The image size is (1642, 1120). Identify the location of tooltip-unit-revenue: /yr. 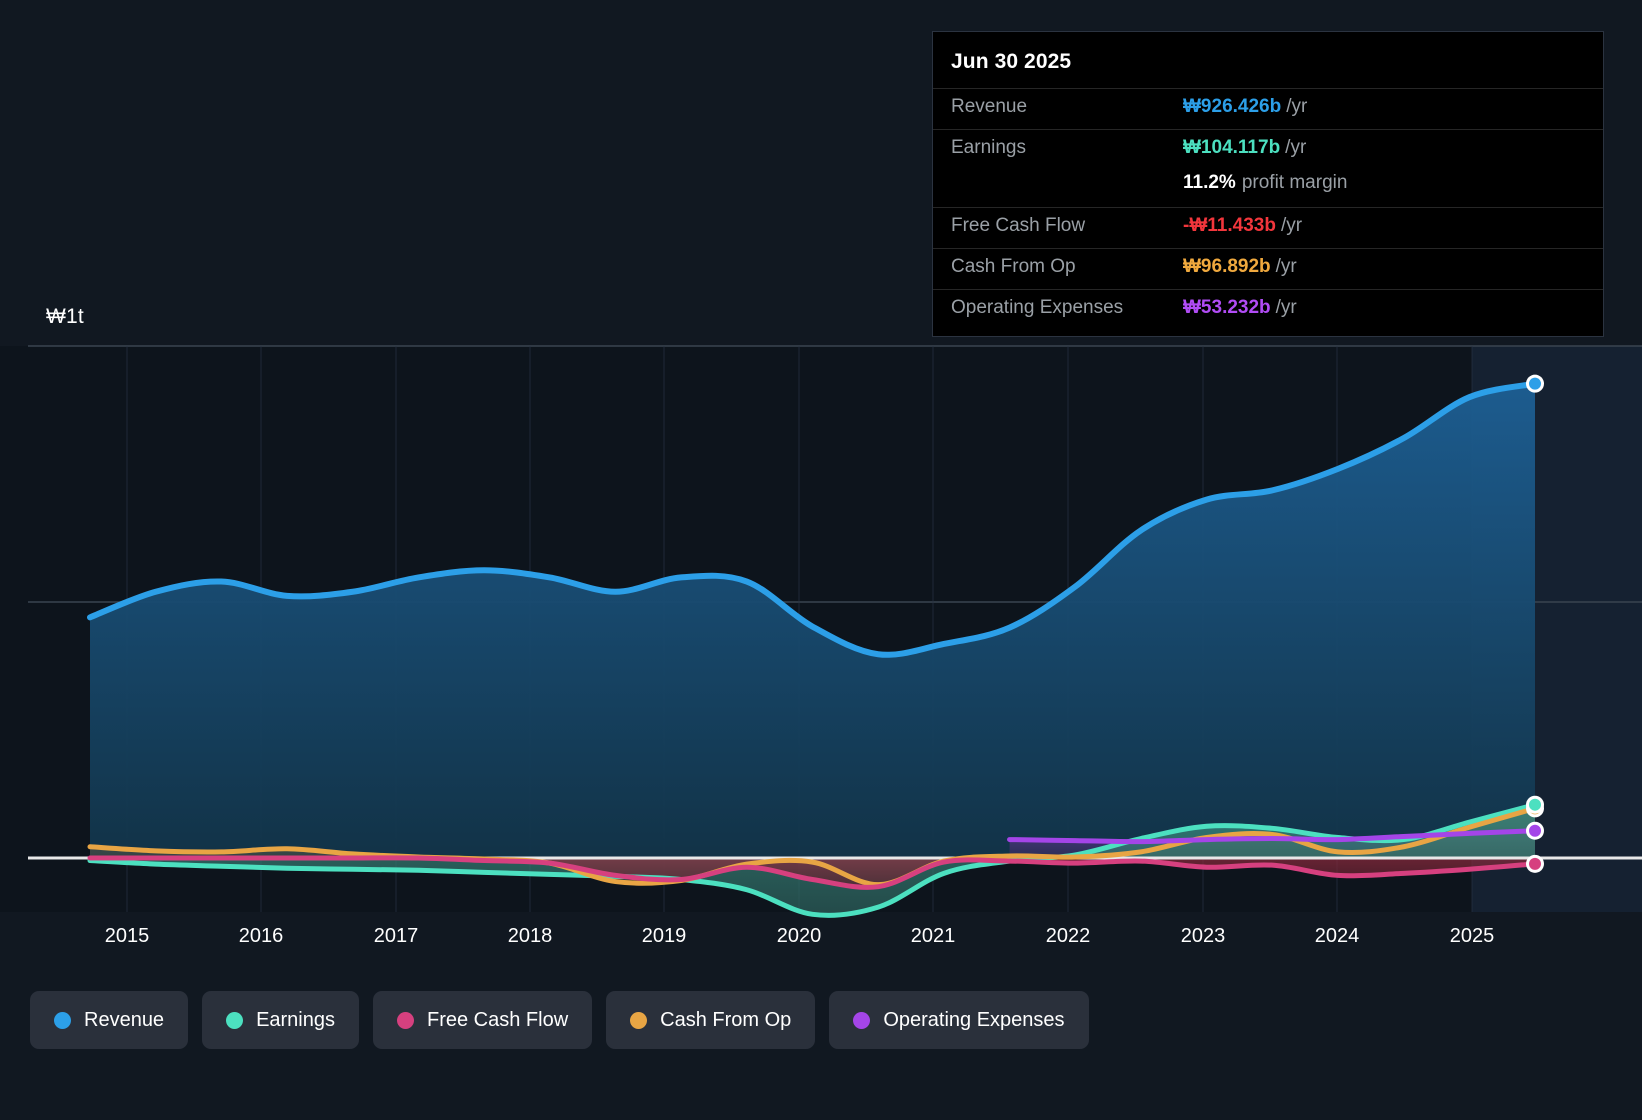
(1297, 106).